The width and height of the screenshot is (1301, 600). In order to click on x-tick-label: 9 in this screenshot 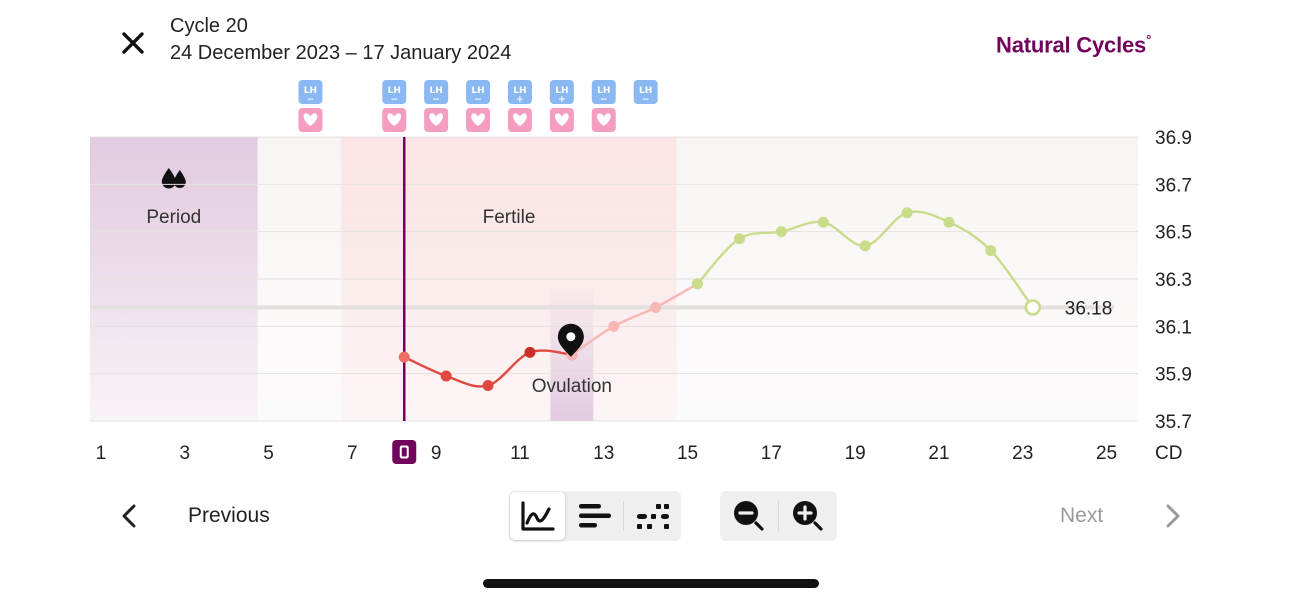, I will do `click(436, 453)`.